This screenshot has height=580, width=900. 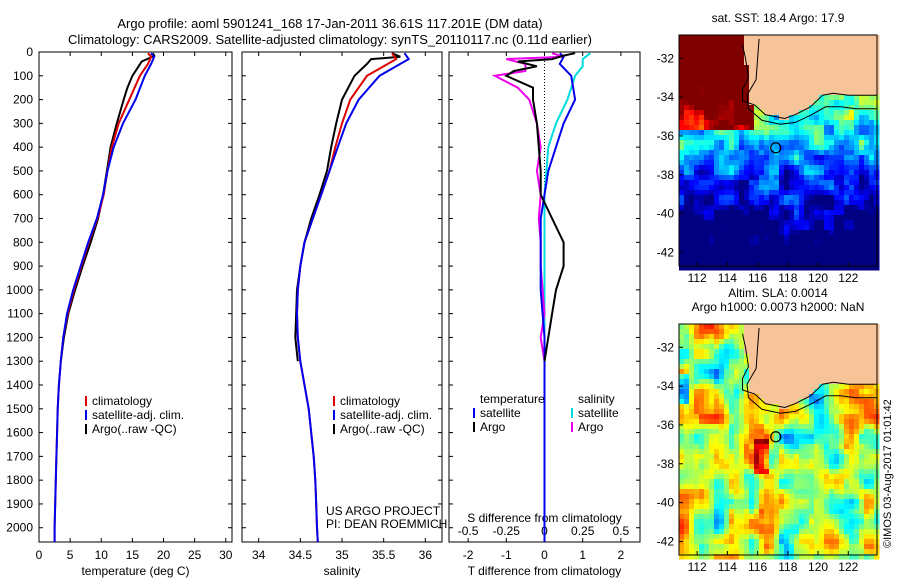 What do you see at coordinates (468, 531) in the screenshot?
I see `salinity-diff-tick-label: -0.5` at bounding box center [468, 531].